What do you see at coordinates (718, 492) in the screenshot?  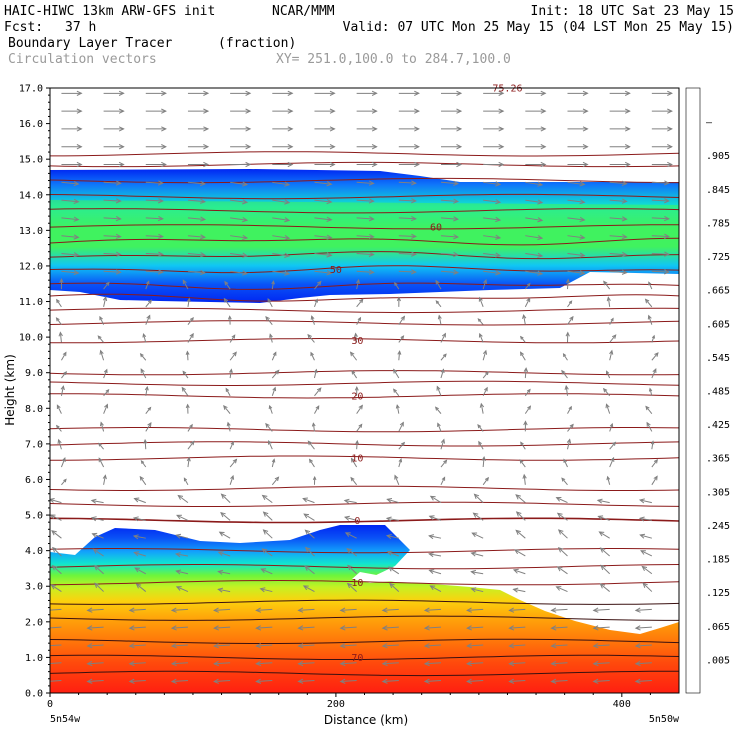 I see `colorbar-label: .305` at bounding box center [718, 492].